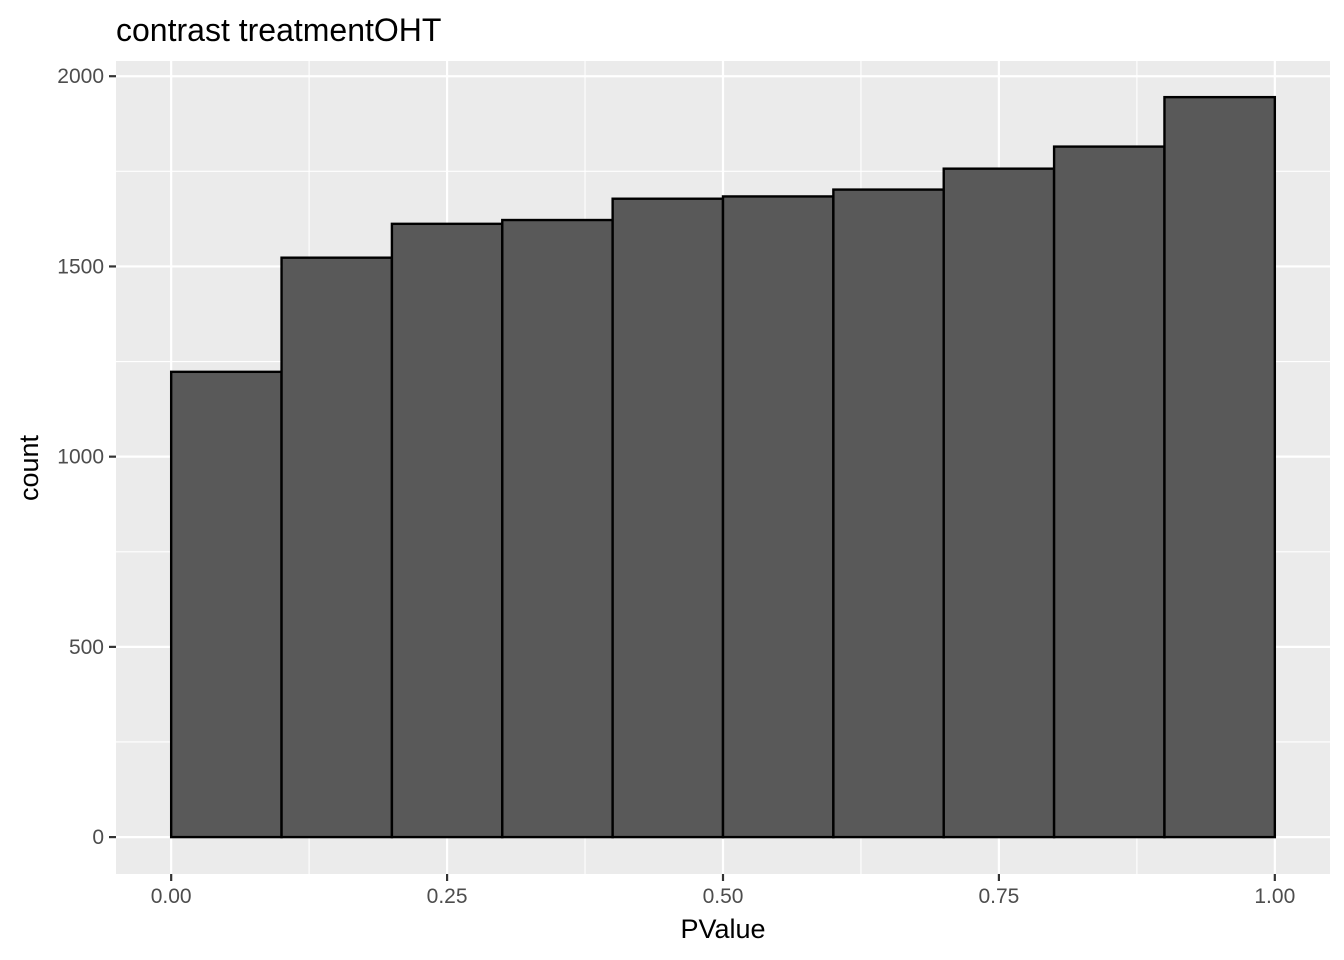  I want to click on y-tick-label: 500, so click(86, 647).